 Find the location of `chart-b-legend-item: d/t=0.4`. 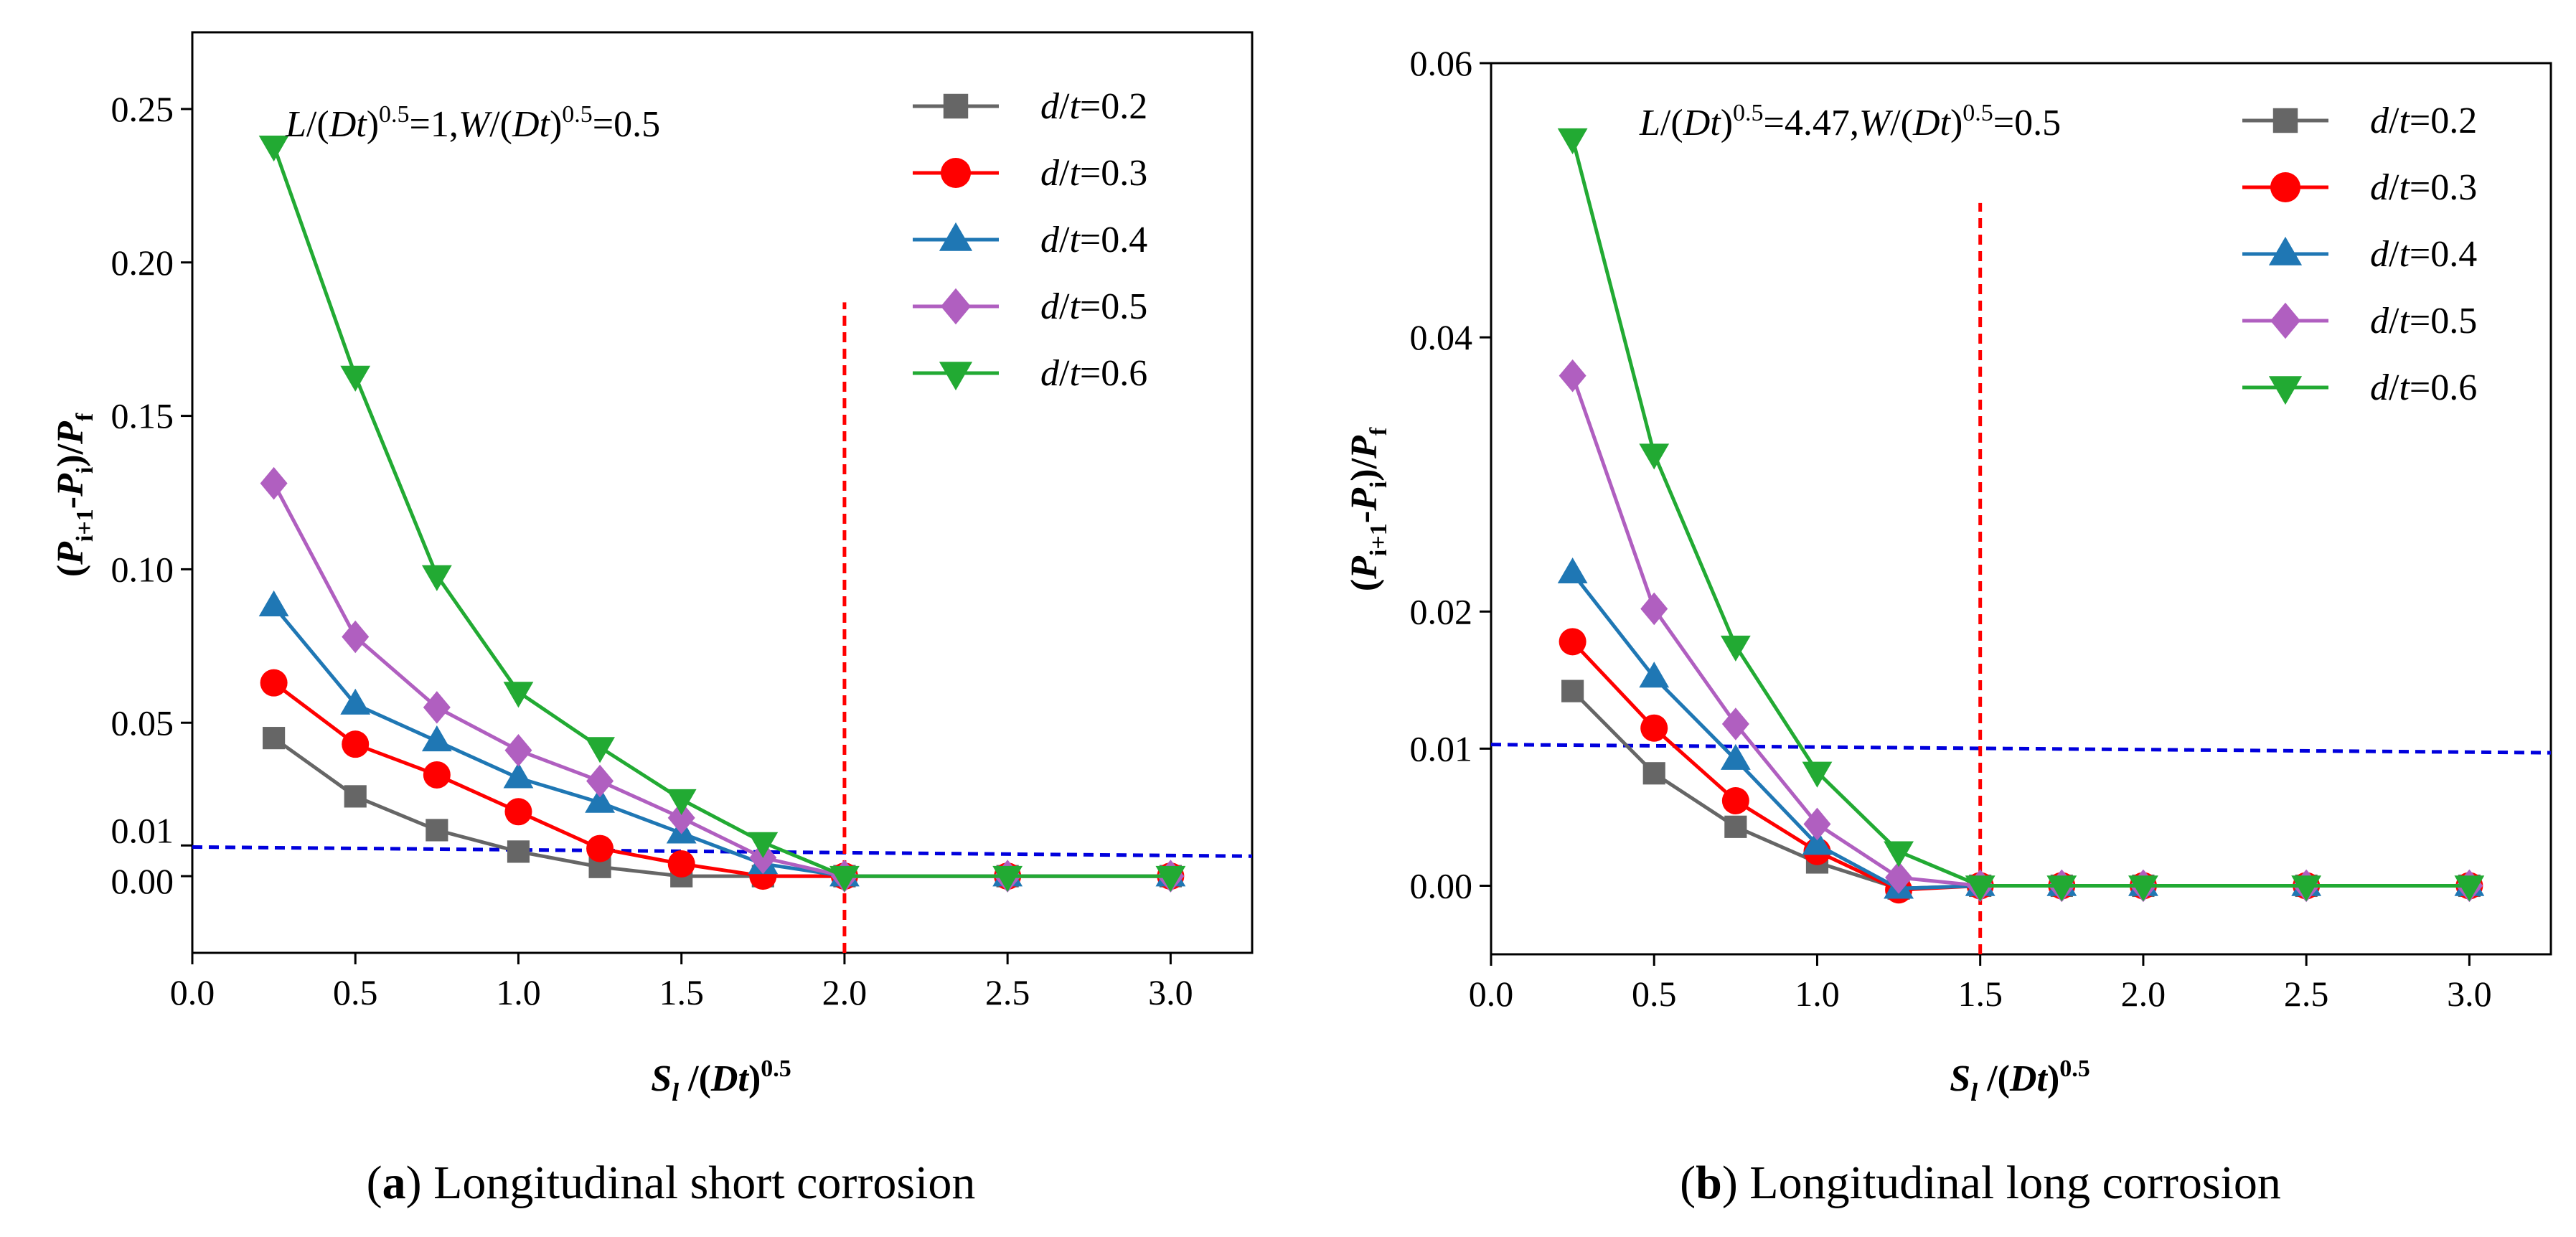

chart-b-legend-item: d/t=0.4 is located at coordinates (2359, 254).